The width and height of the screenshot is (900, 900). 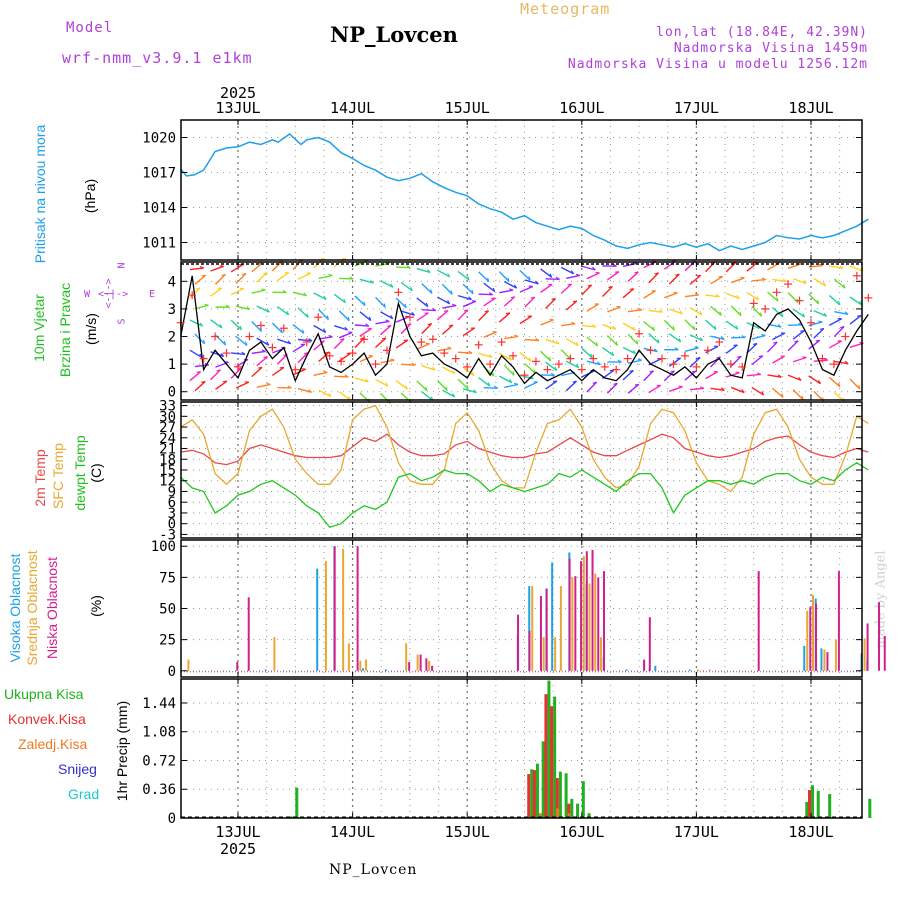 I want to click on wind-ytick-label: 3, so click(x=172, y=310).